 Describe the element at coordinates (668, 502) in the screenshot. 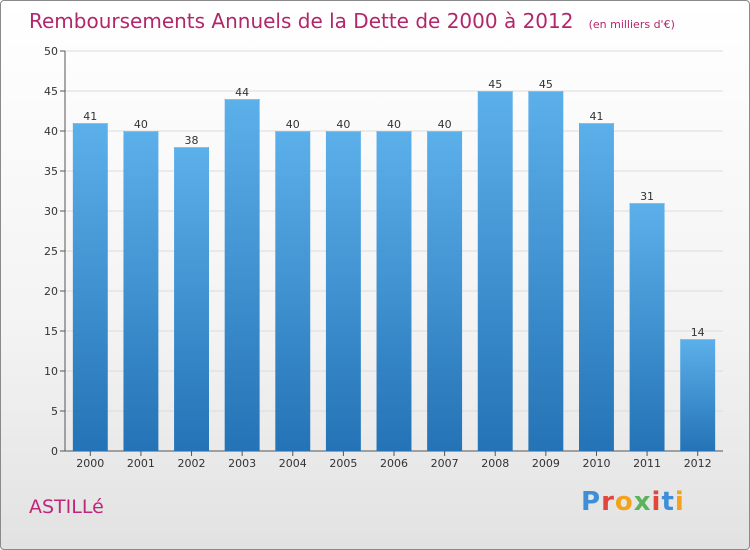

I see `logo-letter: t` at that location.